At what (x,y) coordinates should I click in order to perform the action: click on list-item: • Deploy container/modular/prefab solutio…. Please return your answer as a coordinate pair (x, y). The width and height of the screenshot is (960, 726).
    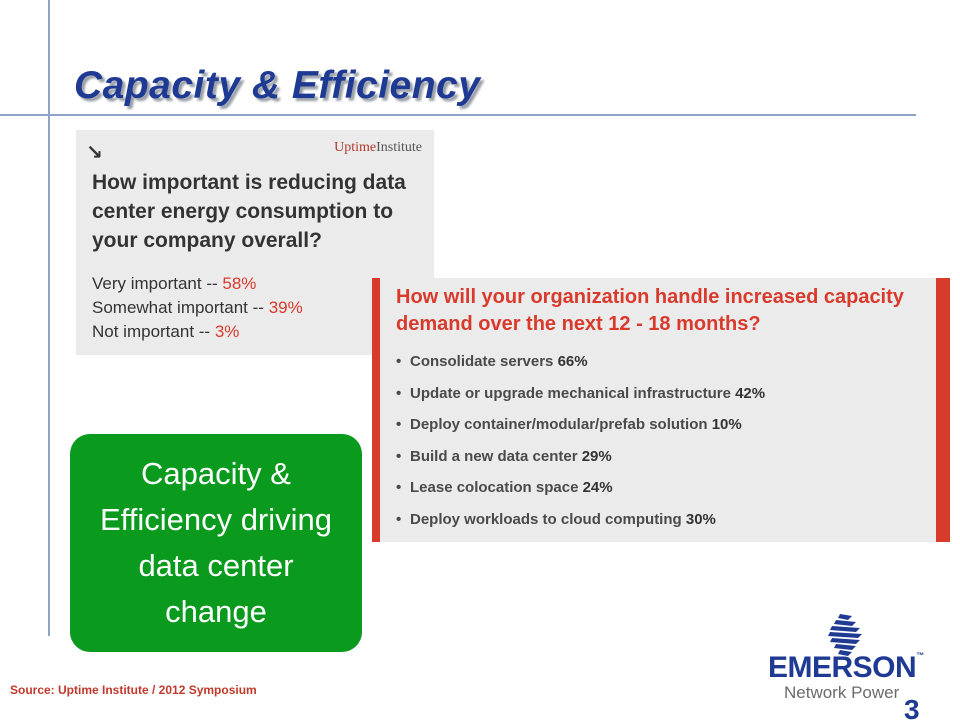
    Looking at the image, I should click on (569, 424).